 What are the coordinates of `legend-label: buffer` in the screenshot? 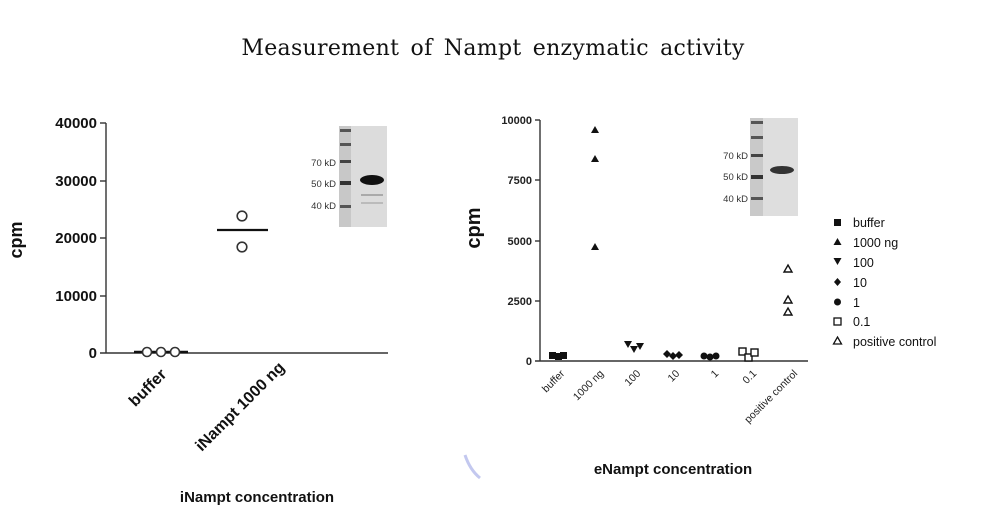 It's located at (869, 223).